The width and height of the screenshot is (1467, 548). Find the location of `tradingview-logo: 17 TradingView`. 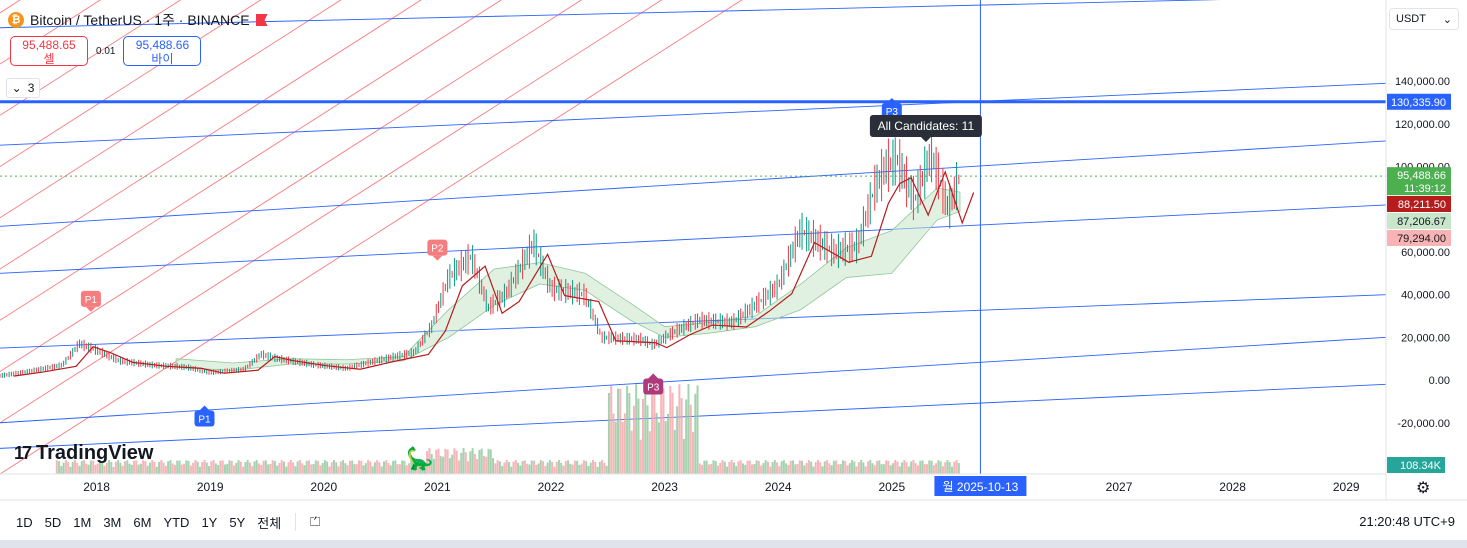

tradingview-logo: 17 TradingView is located at coordinates (83, 453).